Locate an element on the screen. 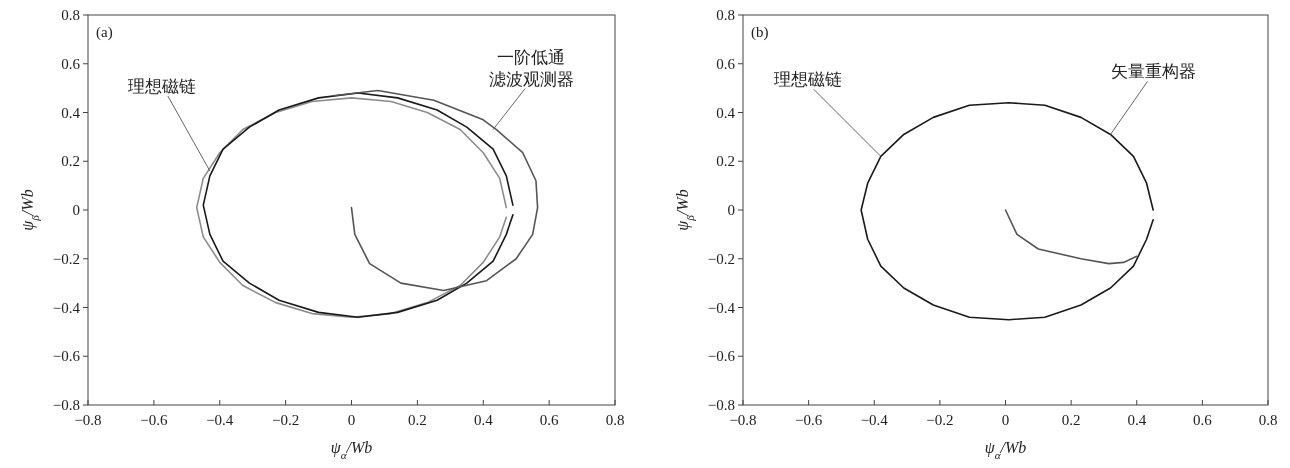 The width and height of the screenshot is (1290, 468). annotation: (b) is located at coordinates (760, 32).